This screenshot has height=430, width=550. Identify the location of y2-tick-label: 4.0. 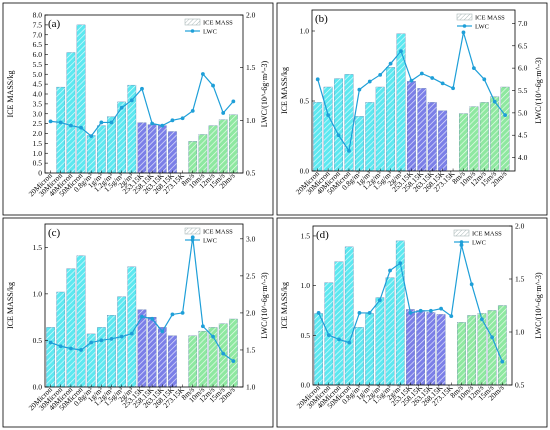
(523, 157).